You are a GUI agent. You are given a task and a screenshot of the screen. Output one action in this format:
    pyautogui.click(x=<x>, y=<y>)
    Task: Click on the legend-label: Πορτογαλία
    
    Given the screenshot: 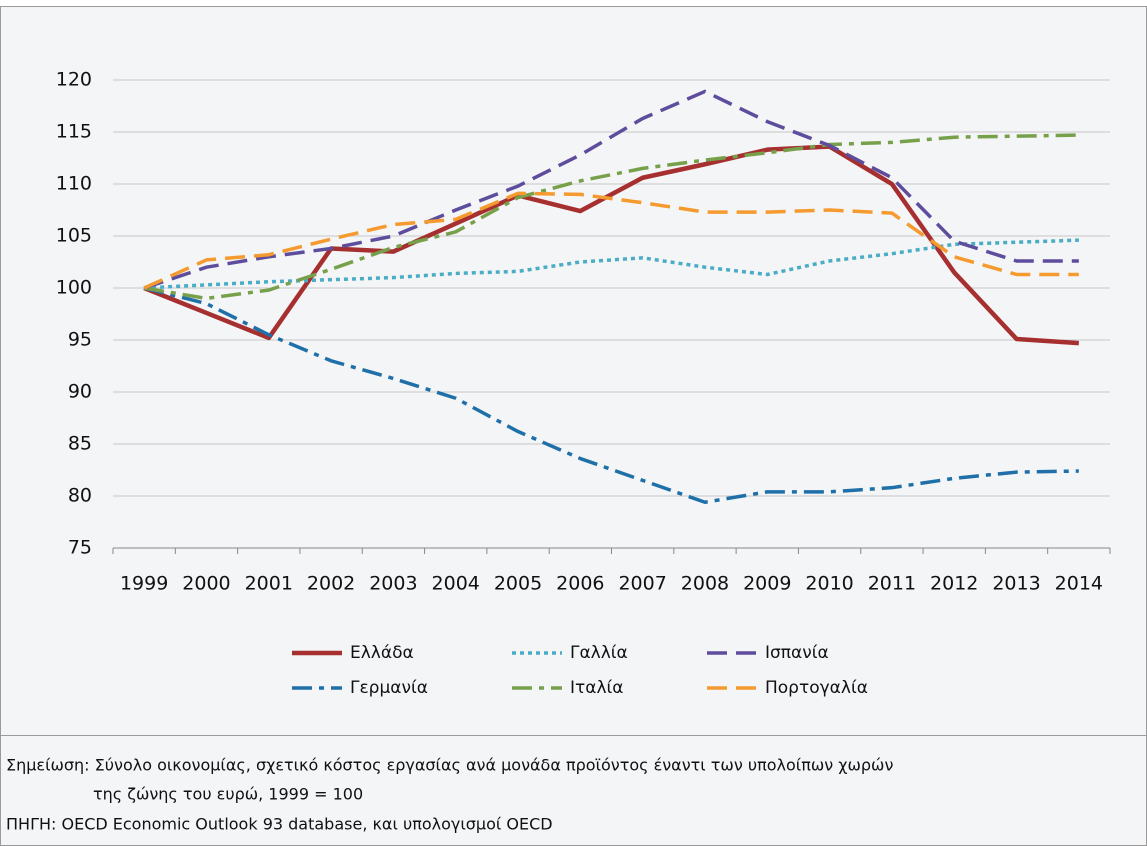 What is the action you would take?
    pyautogui.click(x=816, y=688)
    